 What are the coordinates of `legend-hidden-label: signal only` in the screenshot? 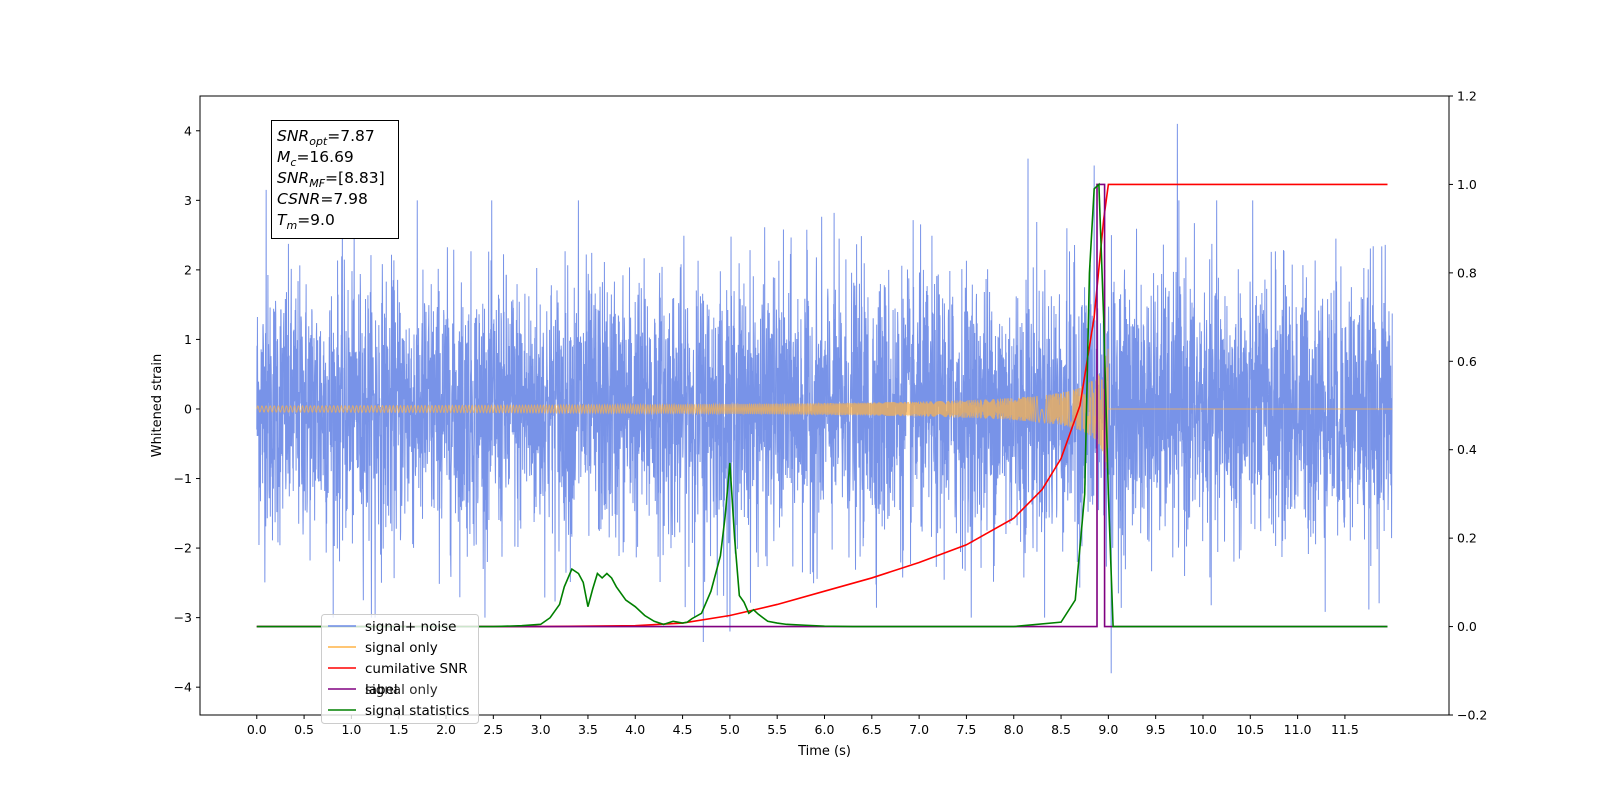 It's located at (401, 690).